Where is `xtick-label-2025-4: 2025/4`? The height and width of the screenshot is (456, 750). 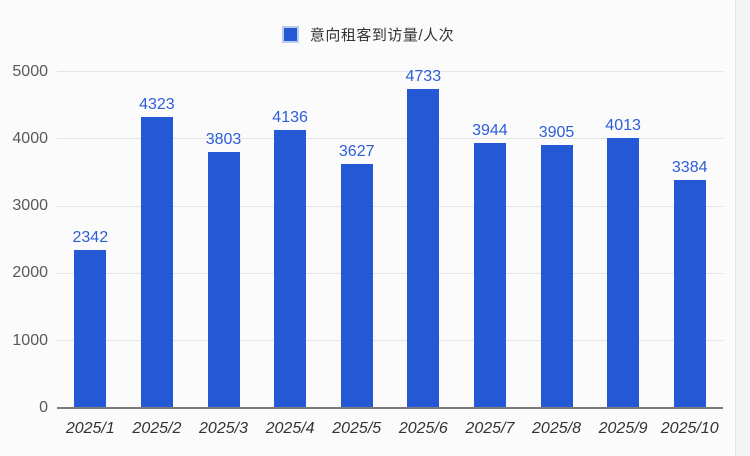 xtick-label-2025-4: 2025/4 is located at coordinates (290, 428).